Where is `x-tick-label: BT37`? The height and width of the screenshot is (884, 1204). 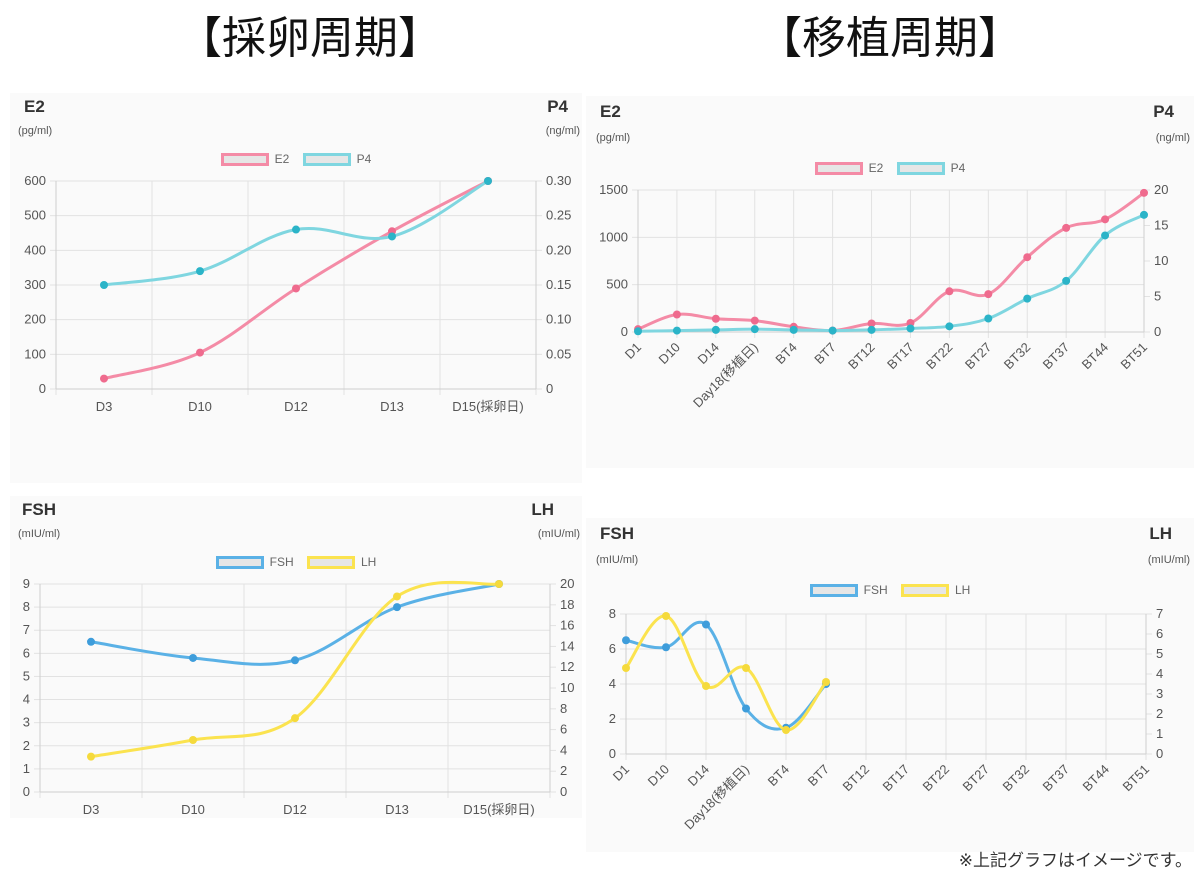 x-tick-label: BT37 is located at coordinates (1056, 356).